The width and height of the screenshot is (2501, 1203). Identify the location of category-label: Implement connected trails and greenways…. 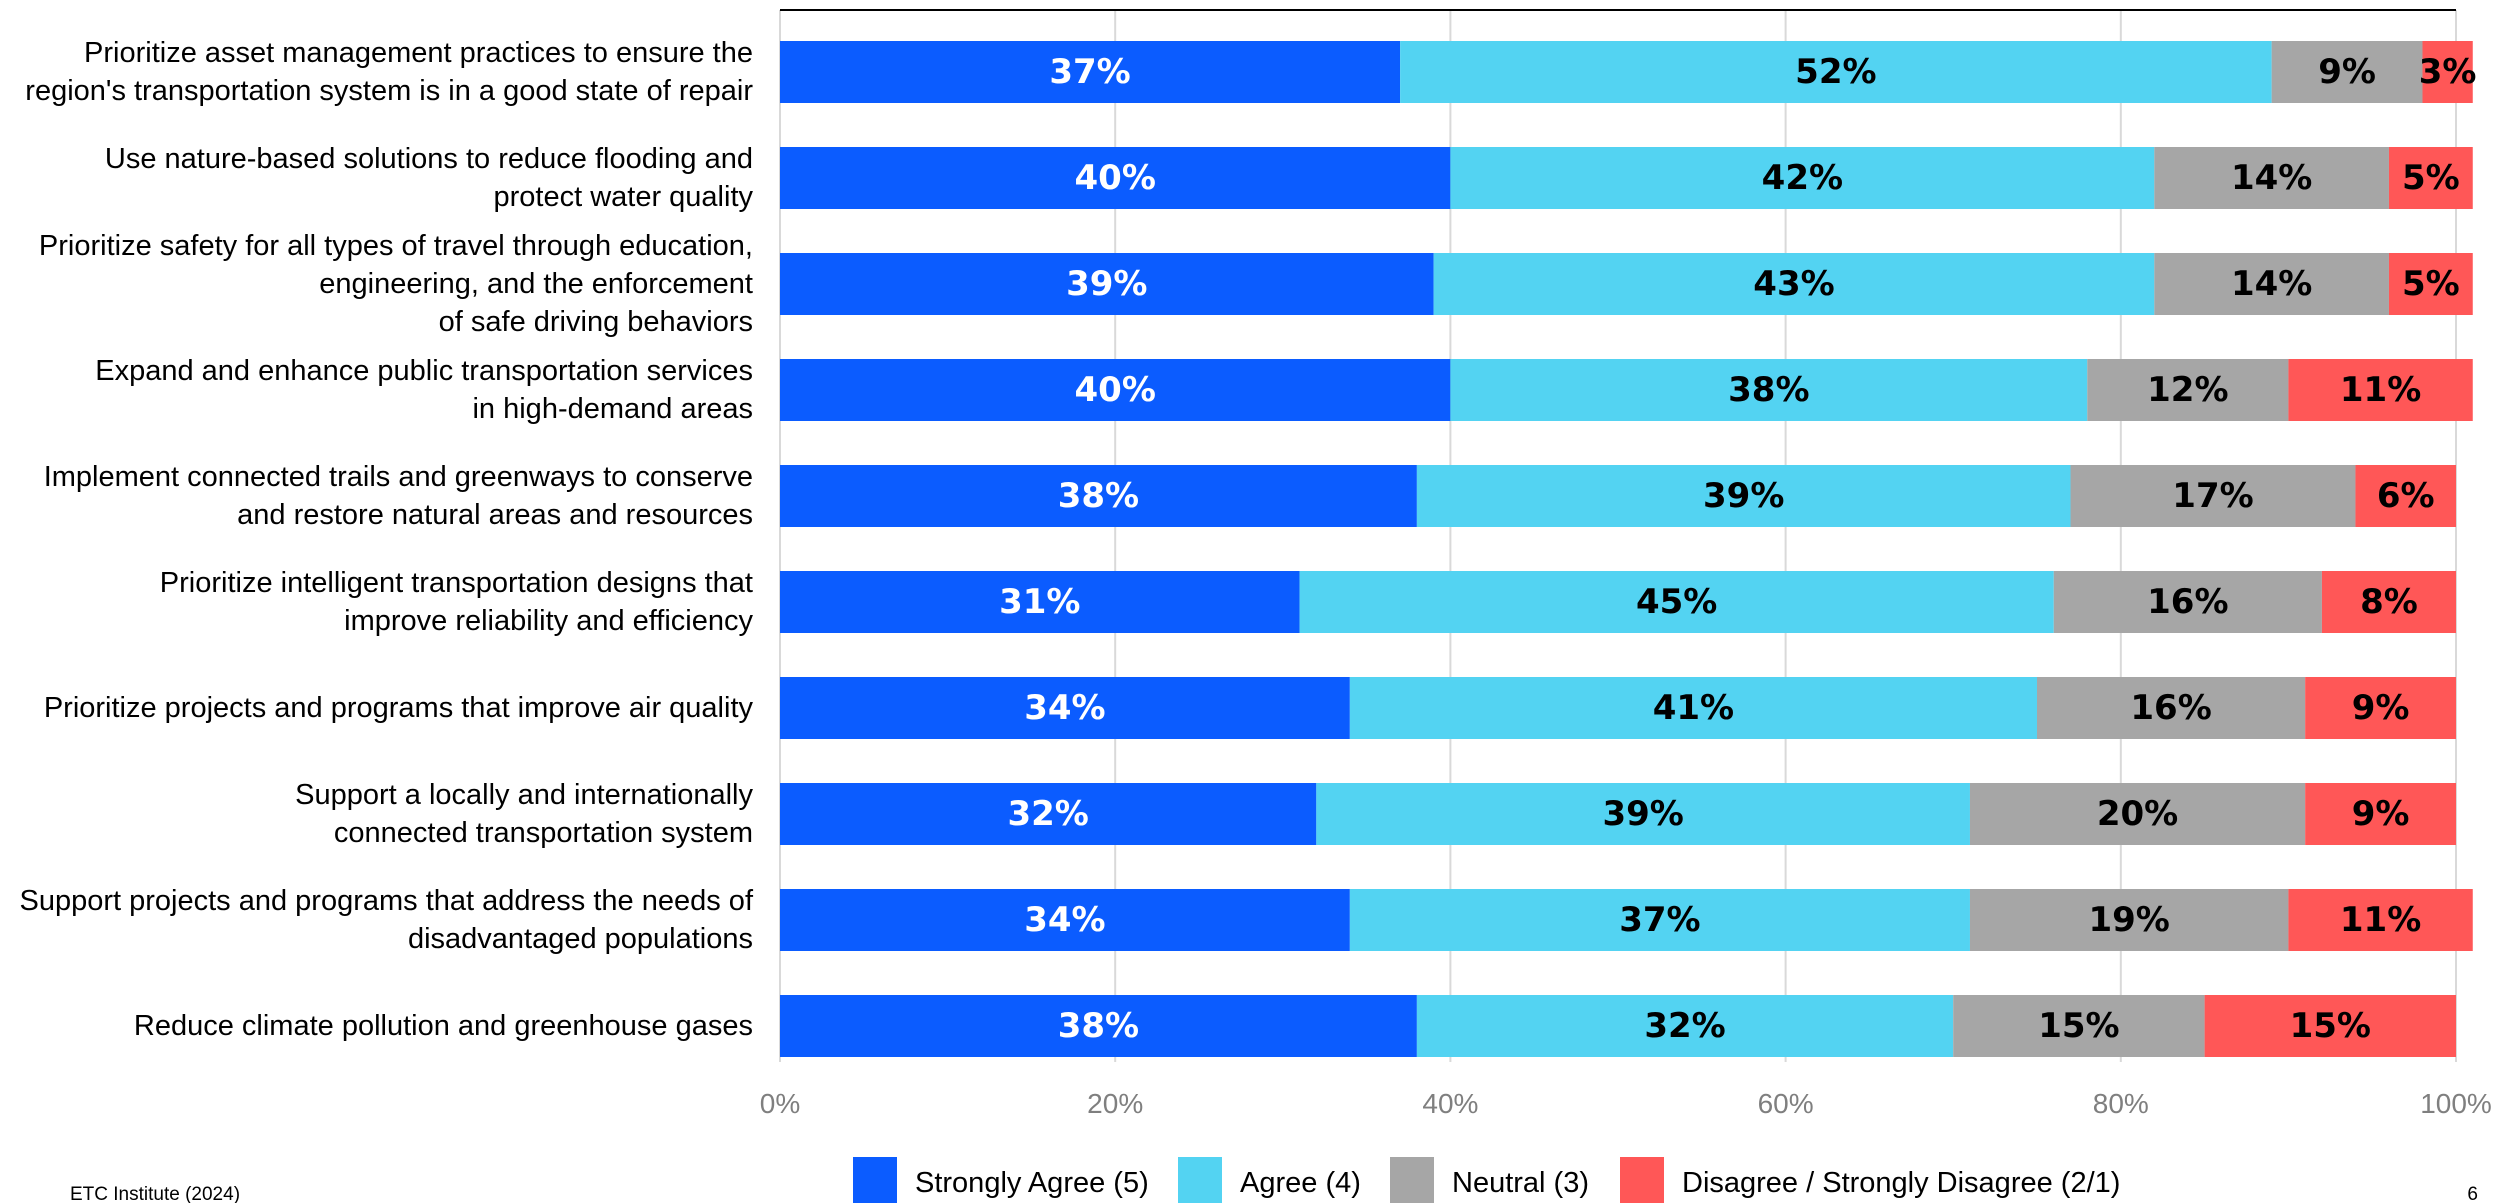
(398, 496).